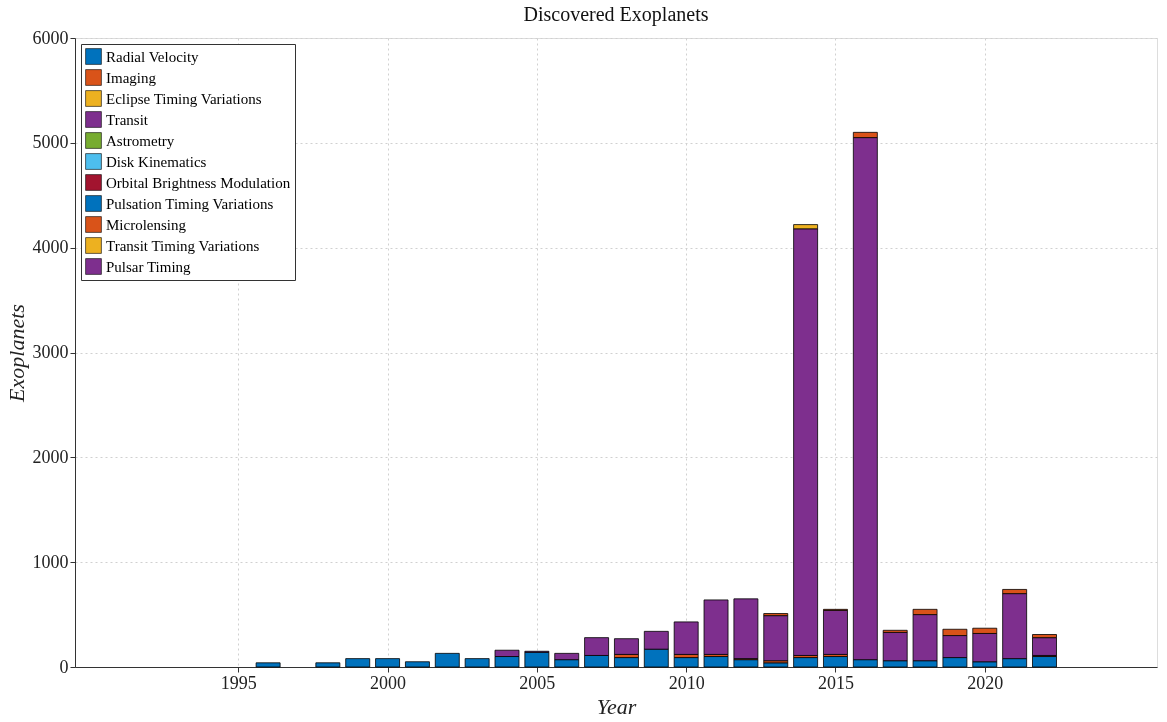 The image size is (1167, 722). What do you see at coordinates (146, 224) in the screenshot?
I see `legend-label: Microlensing` at bounding box center [146, 224].